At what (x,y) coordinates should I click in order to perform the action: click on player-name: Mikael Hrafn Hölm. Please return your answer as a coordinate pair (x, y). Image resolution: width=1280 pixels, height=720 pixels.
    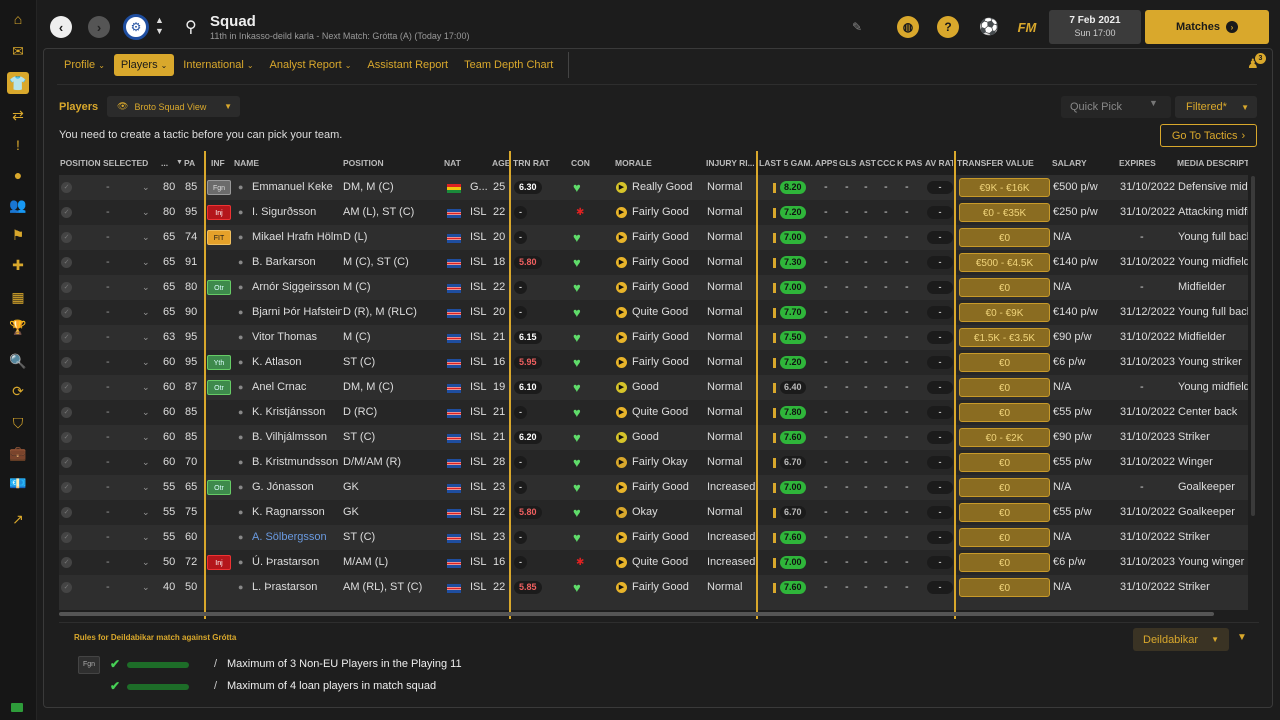
    Looking at the image, I should click on (297, 237).